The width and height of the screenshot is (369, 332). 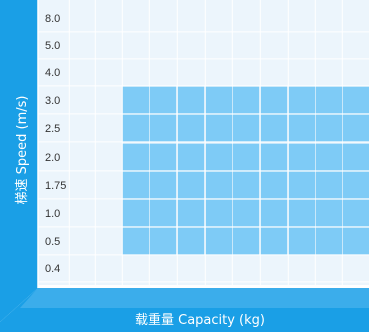 I want to click on y-tick-label: 2.0, so click(x=52, y=158).